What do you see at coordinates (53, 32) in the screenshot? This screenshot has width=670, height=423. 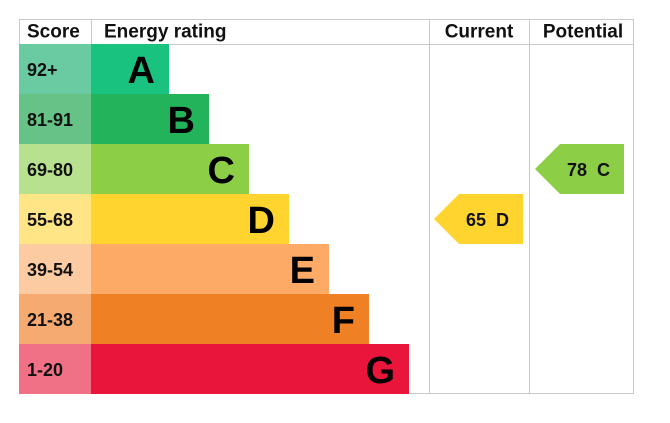 I see `header-score: Score` at bounding box center [53, 32].